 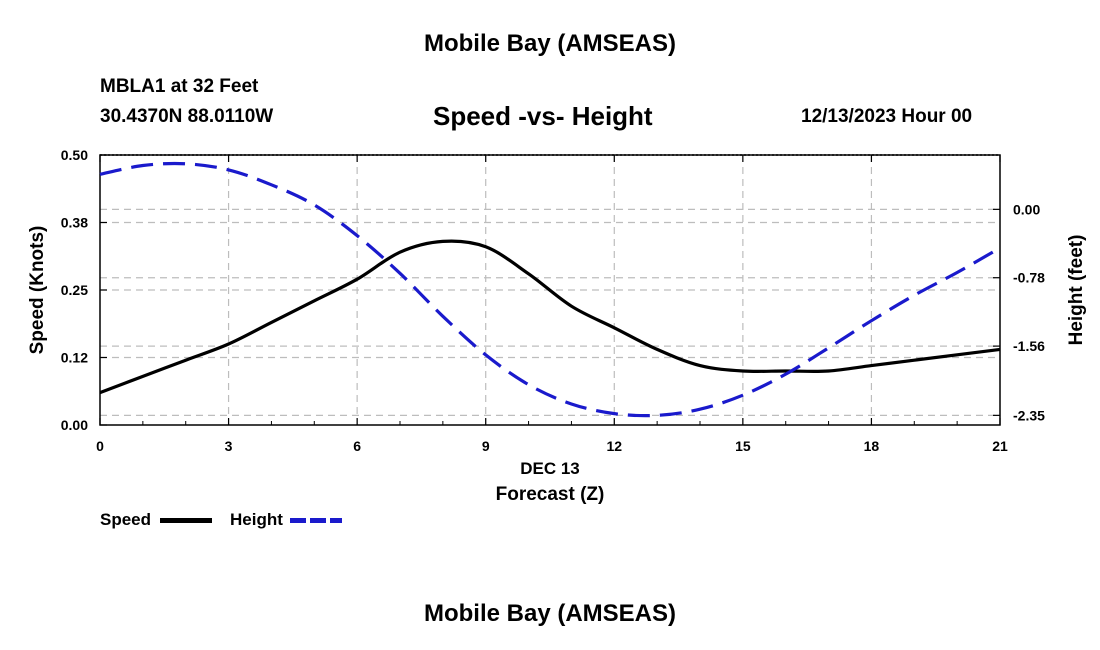 What do you see at coordinates (1000, 446) in the screenshot?
I see `x-tick-label: 21` at bounding box center [1000, 446].